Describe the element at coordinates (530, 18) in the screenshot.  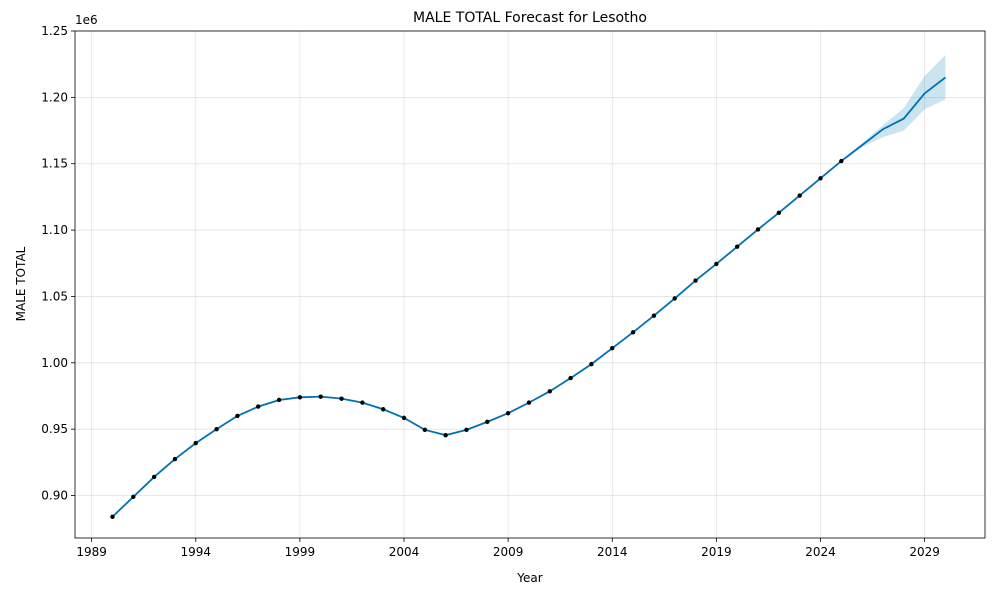
I see `chart-title: MALE TOTAL Forecast for Lesotho` at that location.